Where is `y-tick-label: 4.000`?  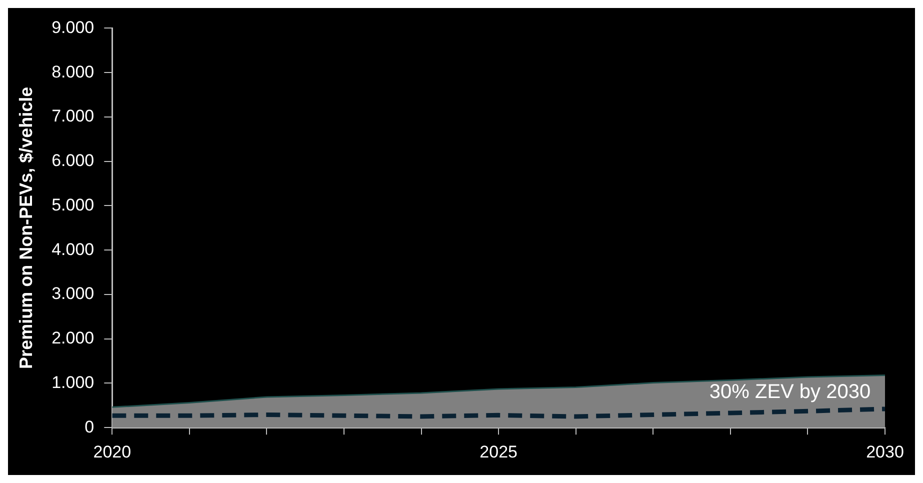 y-tick-label: 4.000 is located at coordinates (73, 249).